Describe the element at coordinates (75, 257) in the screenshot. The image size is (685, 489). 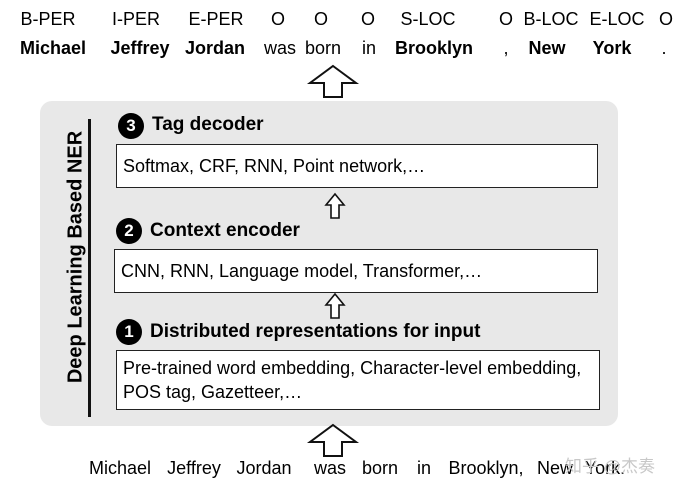
I see `panel-title: Deep Learning Based NER` at that location.